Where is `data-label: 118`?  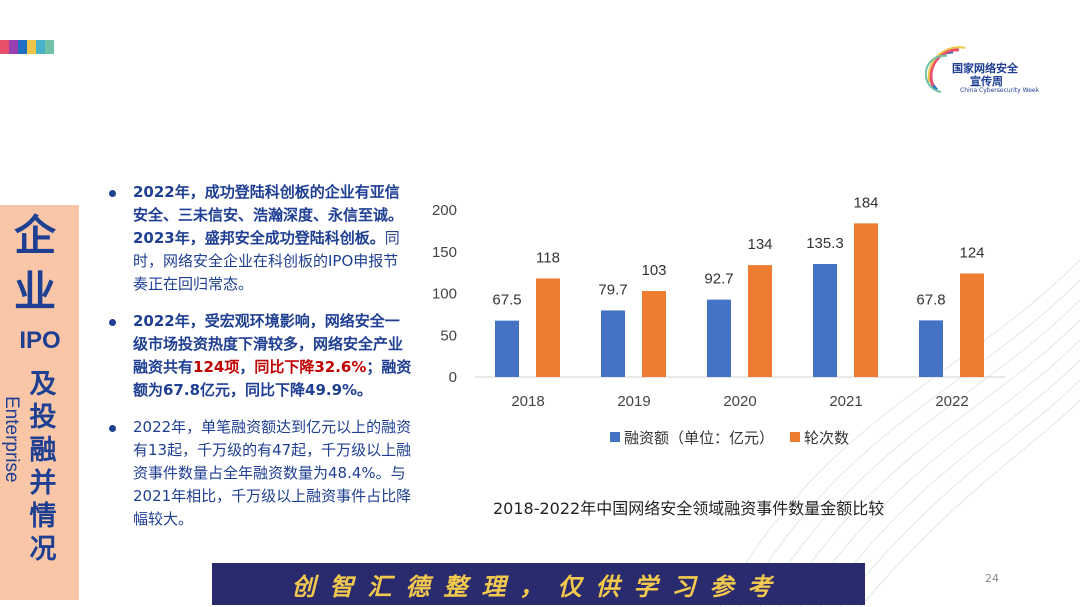
data-label: 118 is located at coordinates (548, 257).